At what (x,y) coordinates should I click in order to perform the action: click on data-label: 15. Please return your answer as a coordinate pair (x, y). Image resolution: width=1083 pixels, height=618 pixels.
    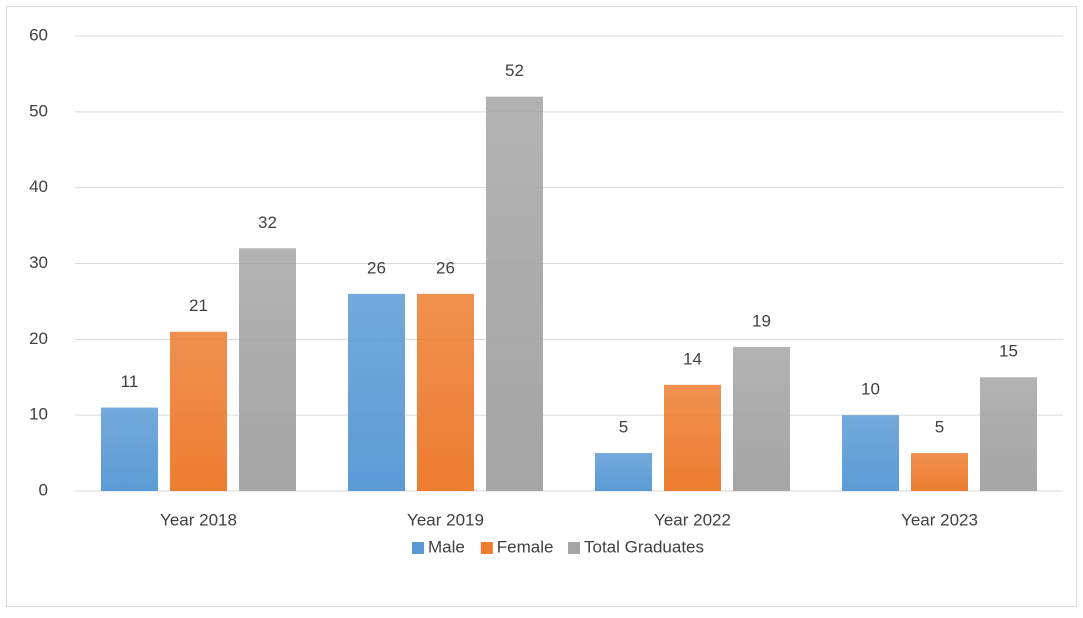
    Looking at the image, I should click on (1008, 351).